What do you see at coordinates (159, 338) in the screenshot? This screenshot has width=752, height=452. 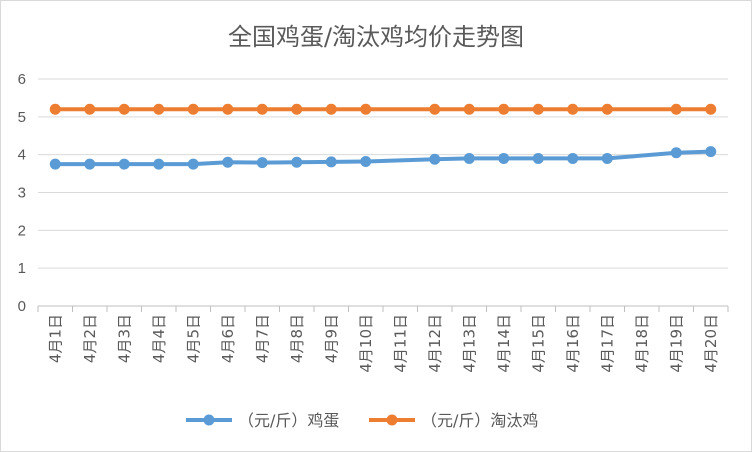 I see `x-tick-label: 4月4日` at bounding box center [159, 338].